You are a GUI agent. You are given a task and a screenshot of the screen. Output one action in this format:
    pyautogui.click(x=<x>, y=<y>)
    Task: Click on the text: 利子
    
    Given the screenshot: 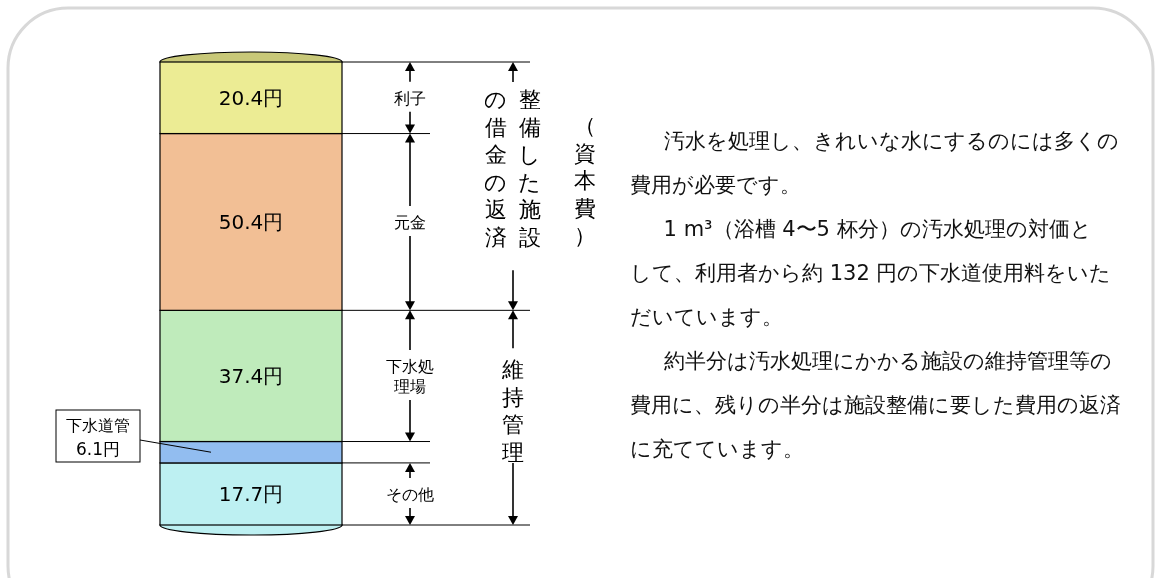 What is the action you would take?
    pyautogui.click(x=410, y=98)
    